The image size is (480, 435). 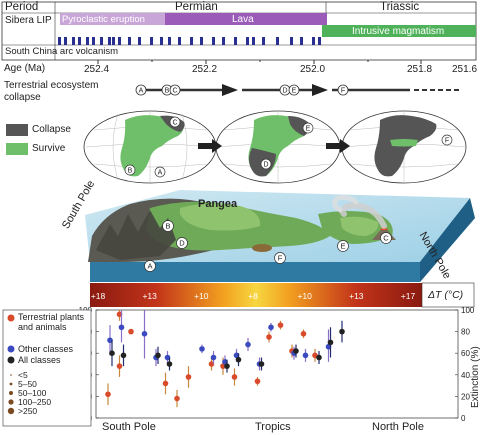 What do you see at coordinates (343, 91) in the screenshot?
I see `event-marker-label: F` at bounding box center [343, 91].